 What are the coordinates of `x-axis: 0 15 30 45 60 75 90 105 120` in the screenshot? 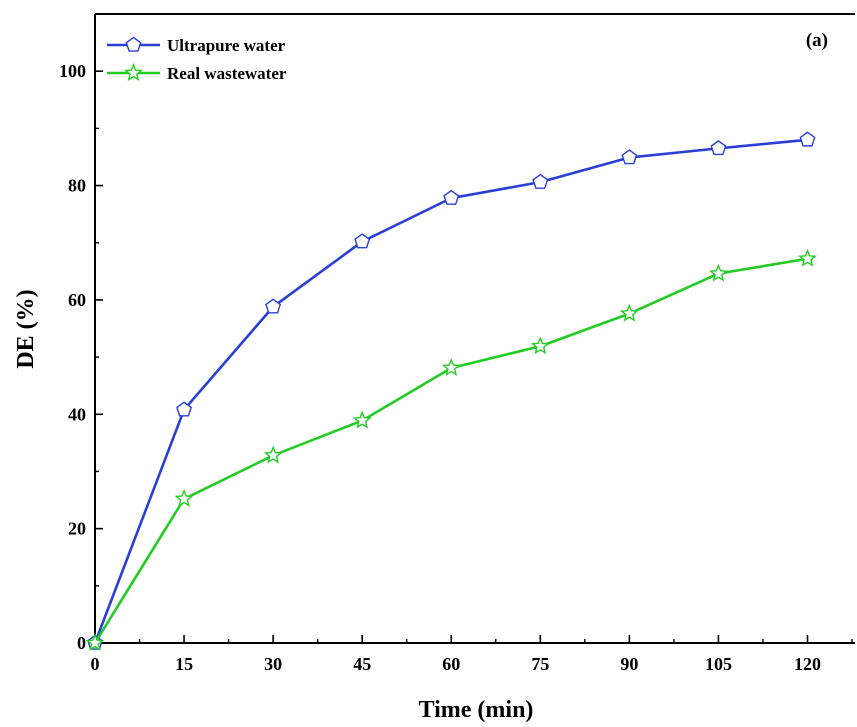 It's located at (472, 654).